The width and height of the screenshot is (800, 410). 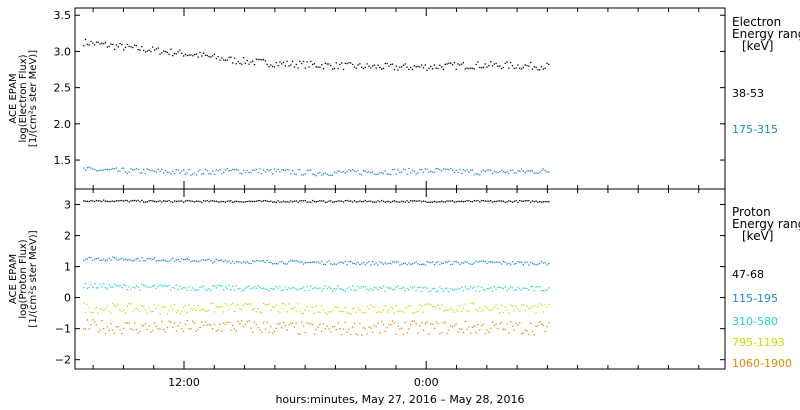 I want to click on electron-ytick-label-4: 3.5, so click(x=63, y=15).